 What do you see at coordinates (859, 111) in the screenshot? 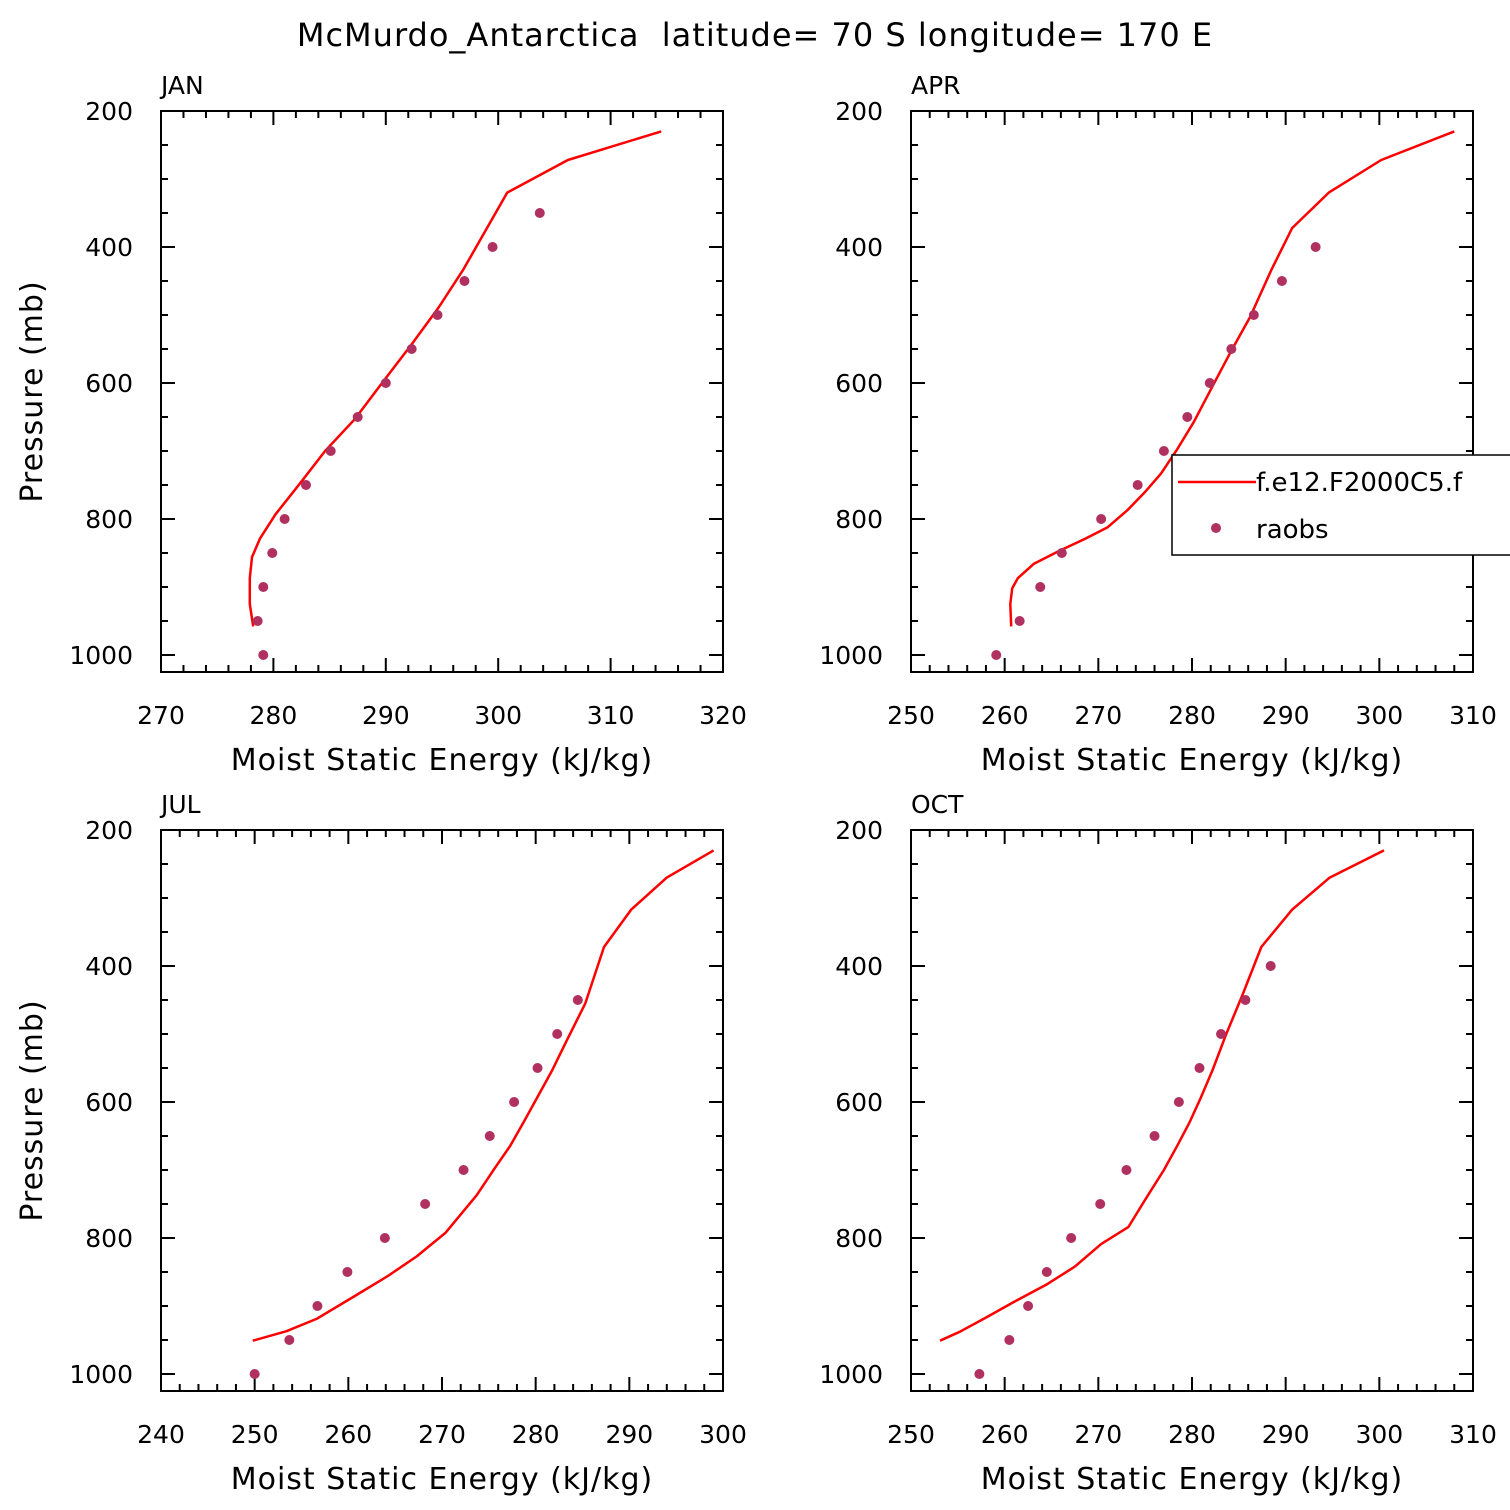
I see `apr-y-tick-label: 200` at bounding box center [859, 111].